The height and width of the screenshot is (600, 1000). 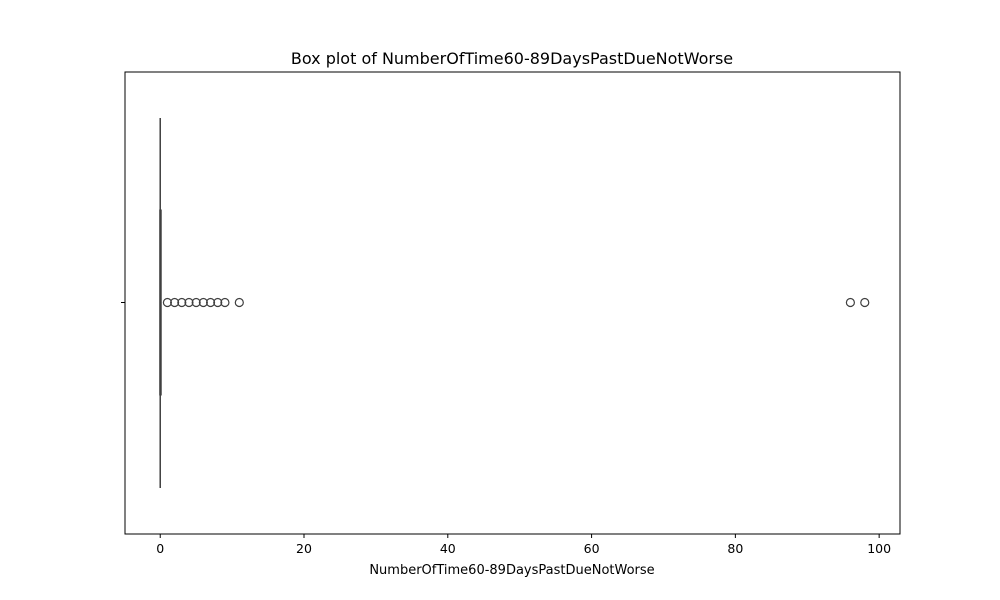 I want to click on x-tick-label: 20, so click(x=304, y=548).